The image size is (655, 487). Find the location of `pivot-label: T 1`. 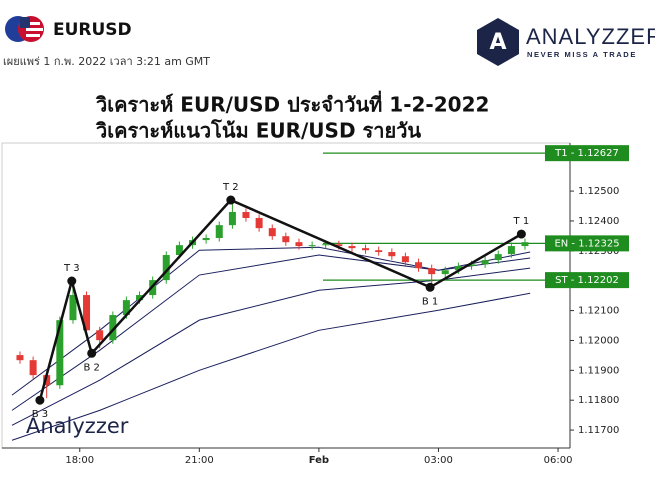

pivot-label: T 1 is located at coordinates (521, 221).